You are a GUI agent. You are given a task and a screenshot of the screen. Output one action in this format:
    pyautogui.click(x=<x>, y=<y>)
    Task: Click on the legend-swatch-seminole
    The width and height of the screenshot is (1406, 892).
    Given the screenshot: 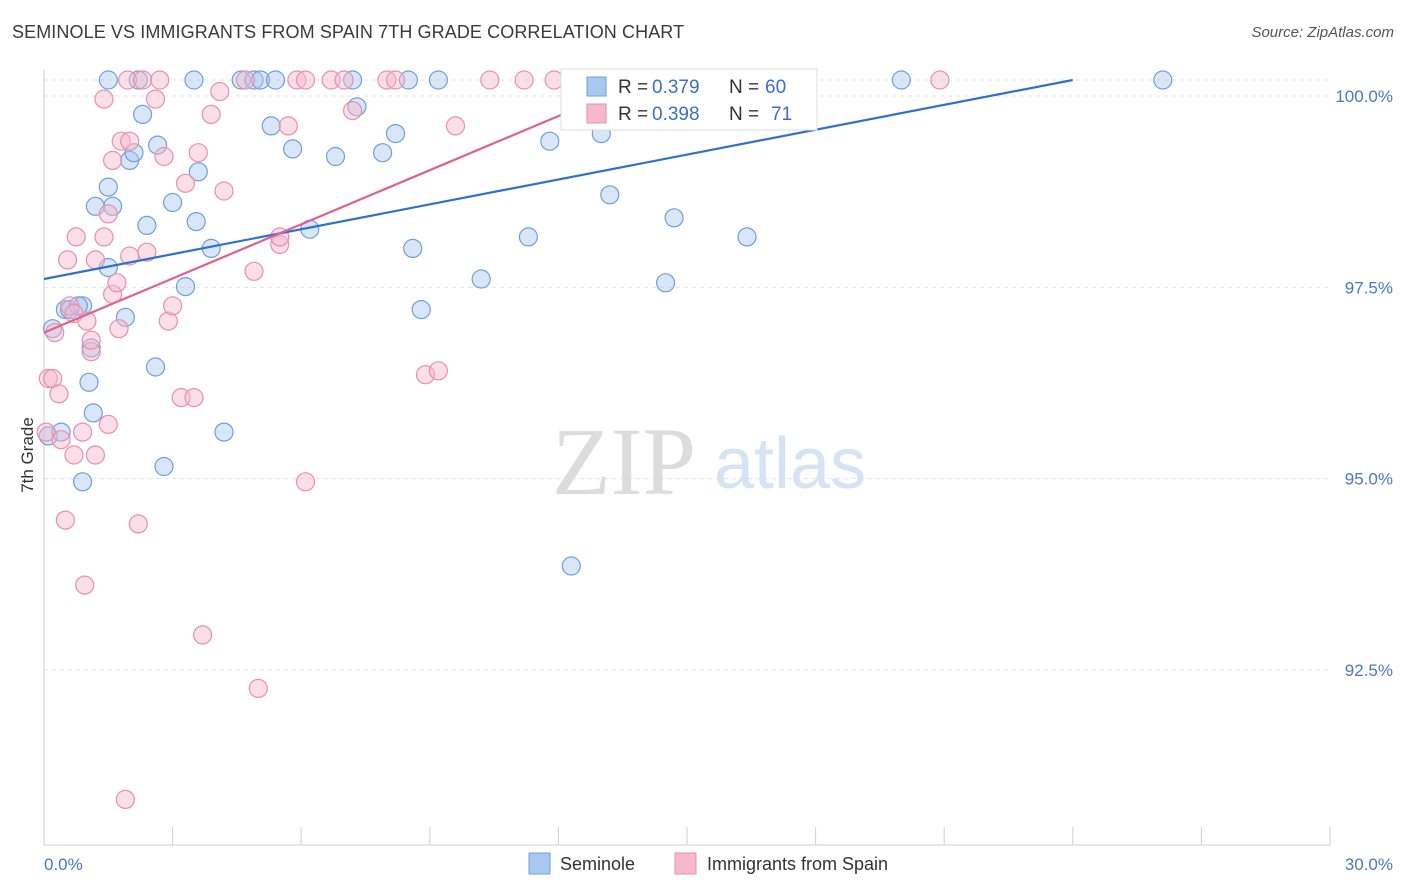 What is the action you would take?
    pyautogui.click(x=596, y=86)
    